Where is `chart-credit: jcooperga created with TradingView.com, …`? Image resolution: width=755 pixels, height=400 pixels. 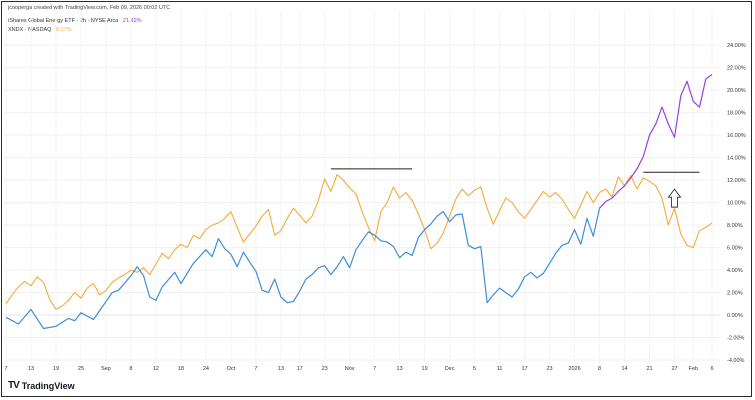
chart-credit: jcooperga created with TradingView.com, … is located at coordinates (89, 8).